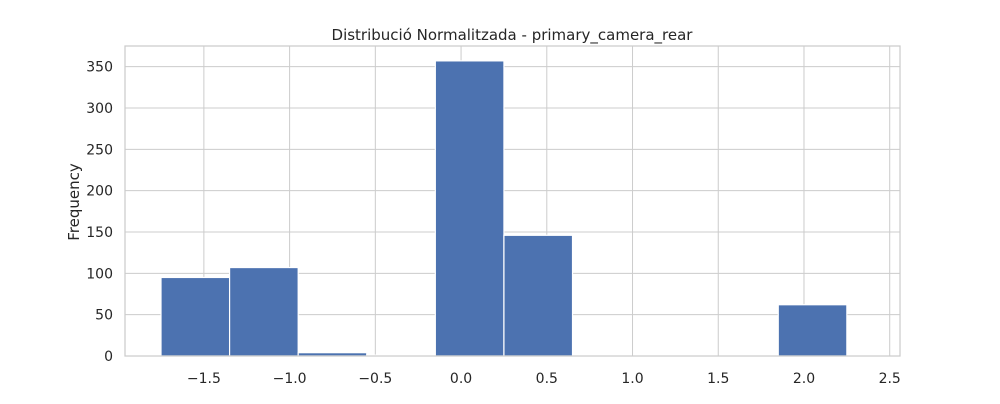 This screenshot has width=1000, height=404. I want to click on y-tick-label: 350, so click(99, 68).